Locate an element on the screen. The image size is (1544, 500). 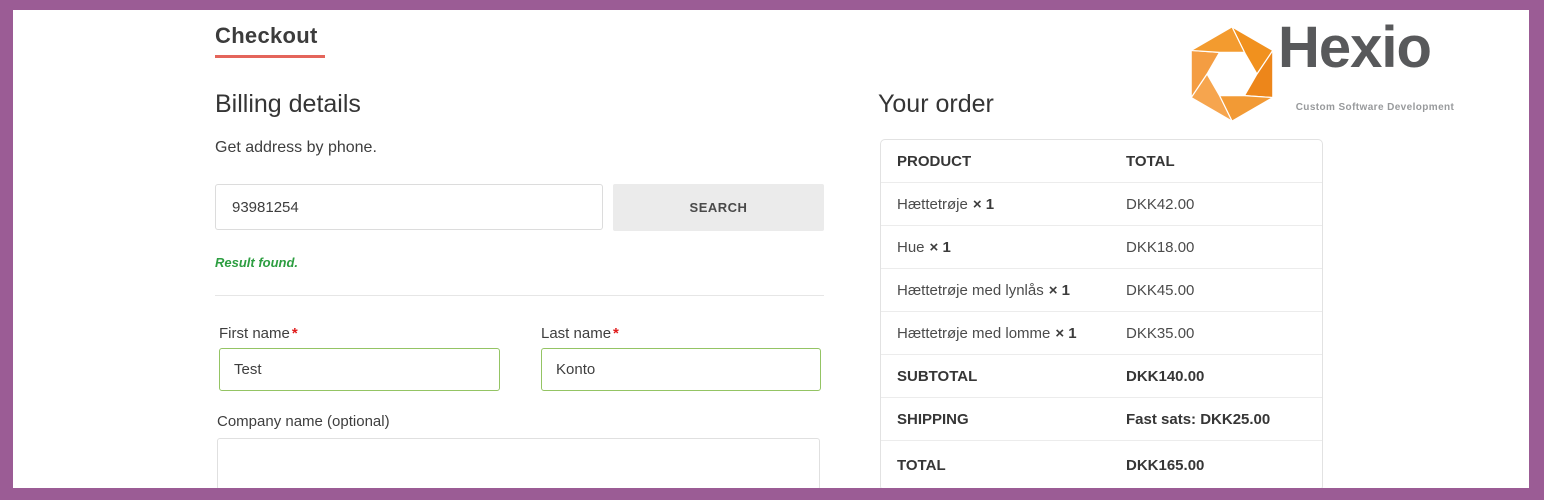
first-name-input is located at coordinates (359, 369).